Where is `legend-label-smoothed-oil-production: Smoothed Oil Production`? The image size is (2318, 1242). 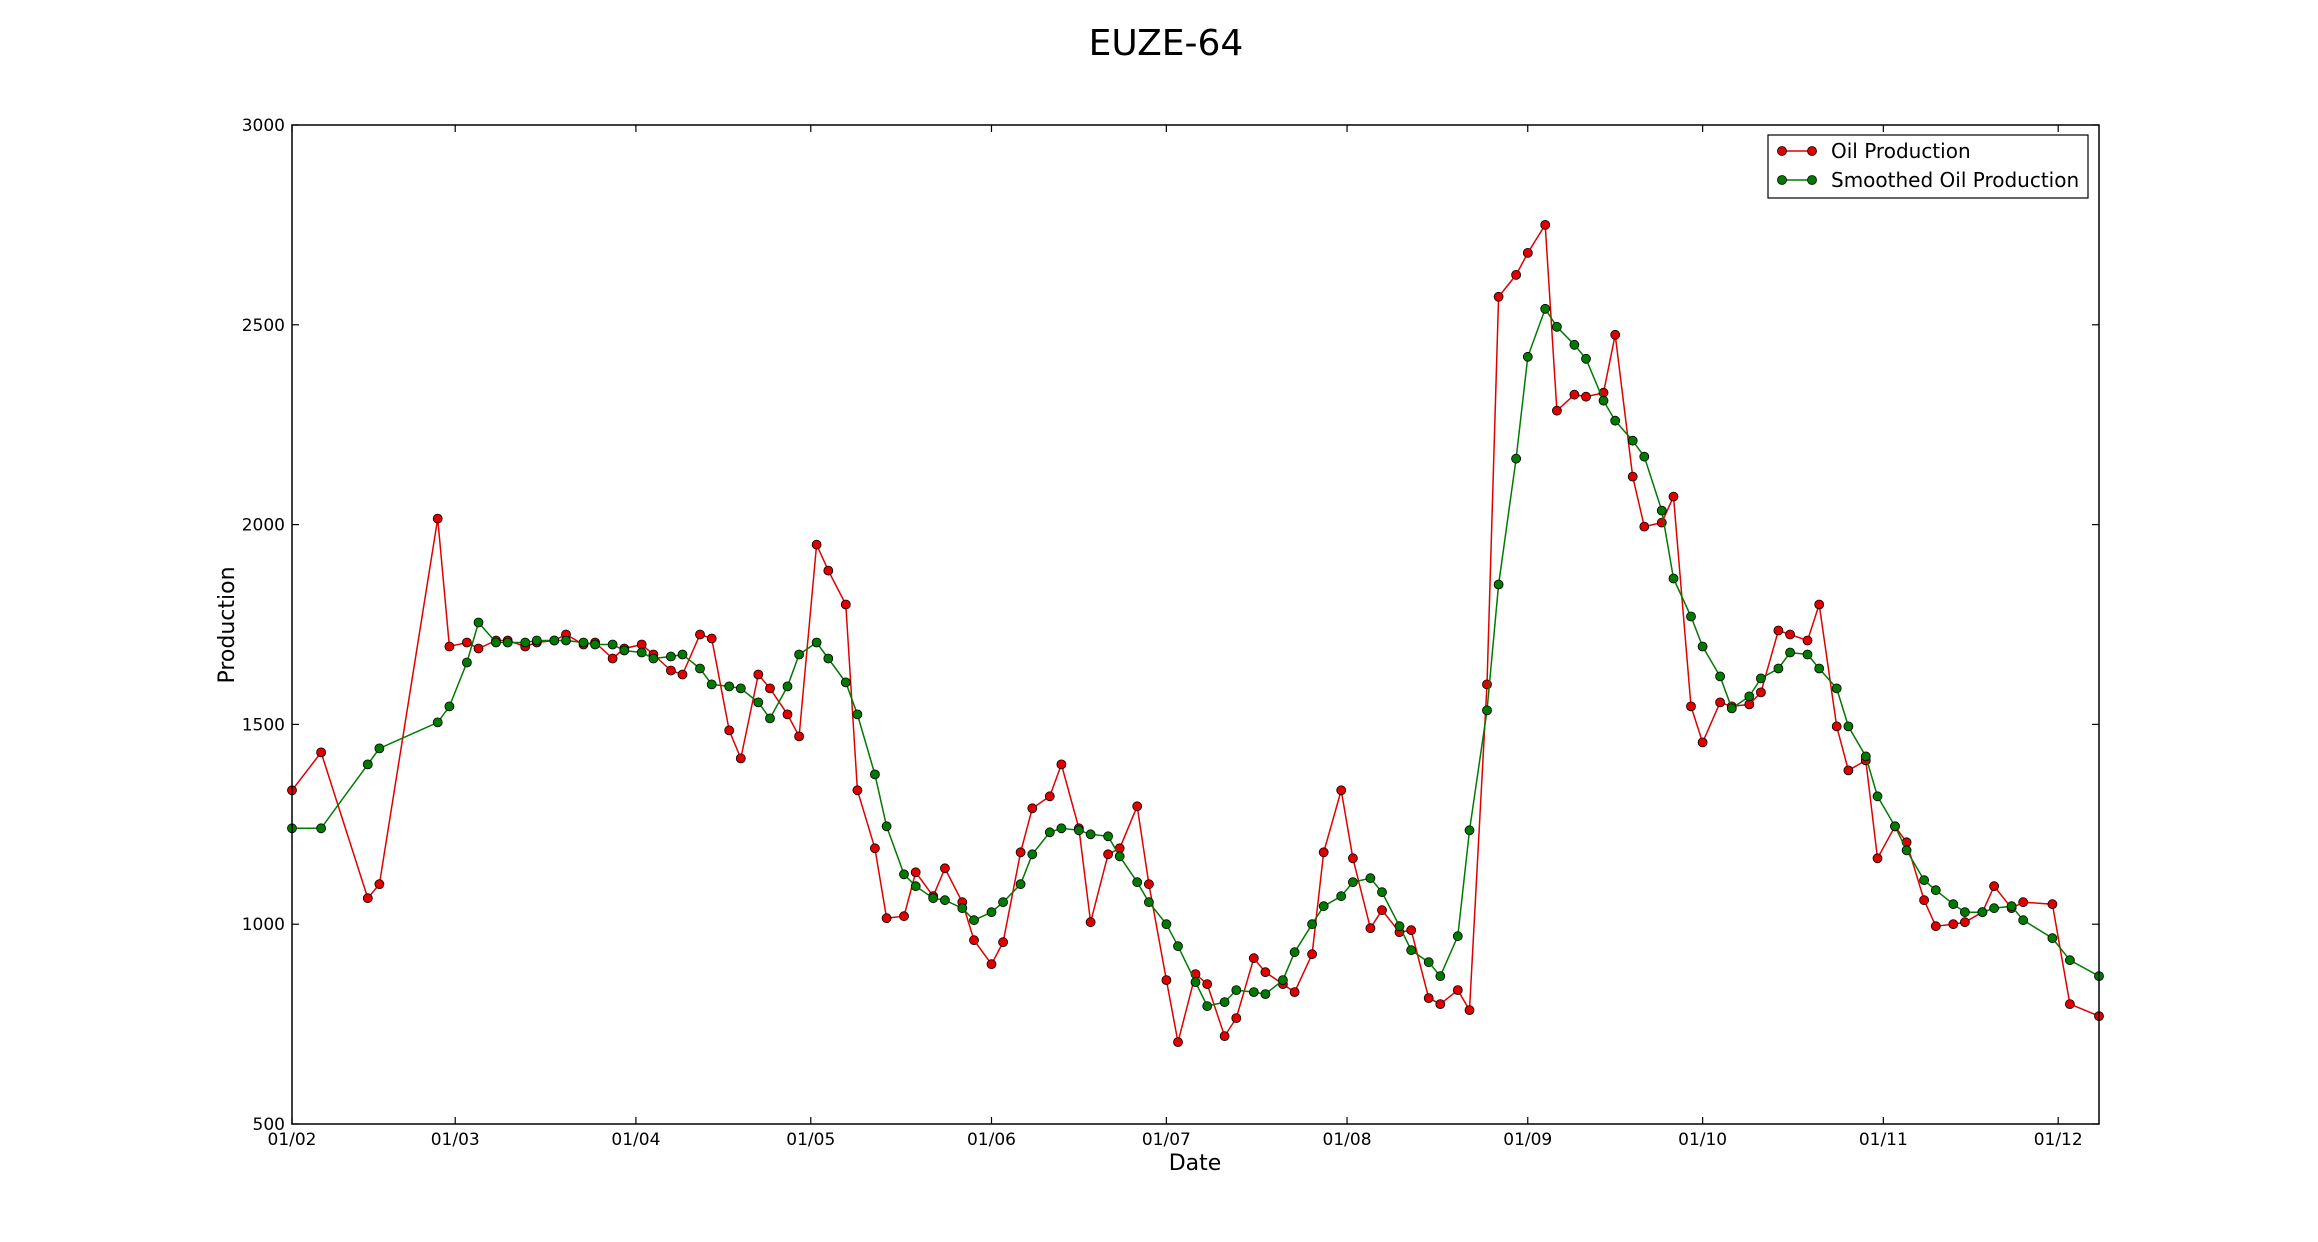
legend-label-smoothed-oil-production: Smoothed Oil Production is located at coordinates (1955, 180).